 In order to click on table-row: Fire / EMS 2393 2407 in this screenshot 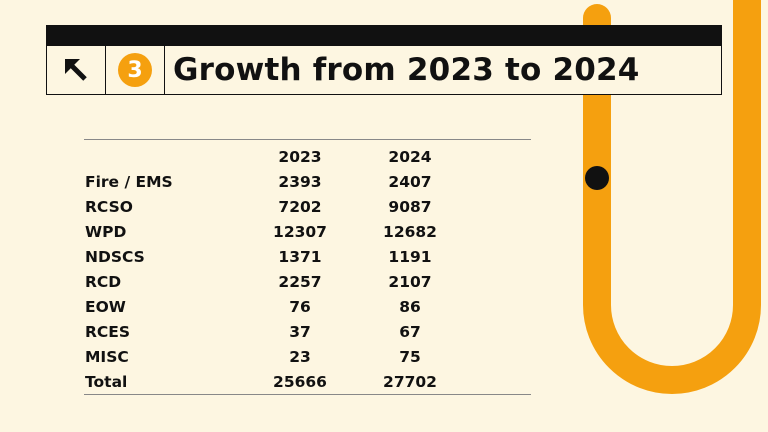, I will do `click(307, 181)`.